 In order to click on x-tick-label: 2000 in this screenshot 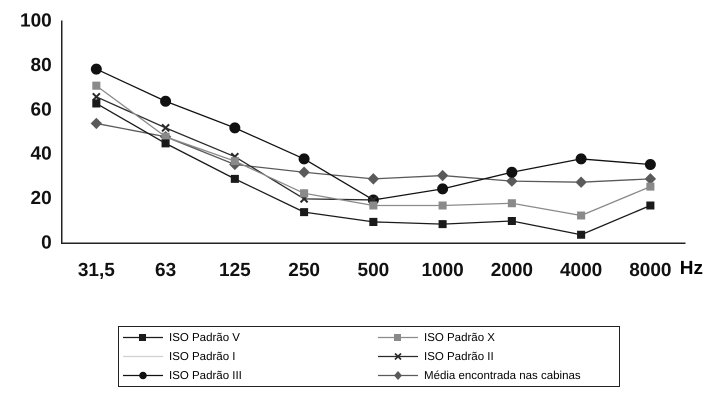, I will do `click(511, 270)`.